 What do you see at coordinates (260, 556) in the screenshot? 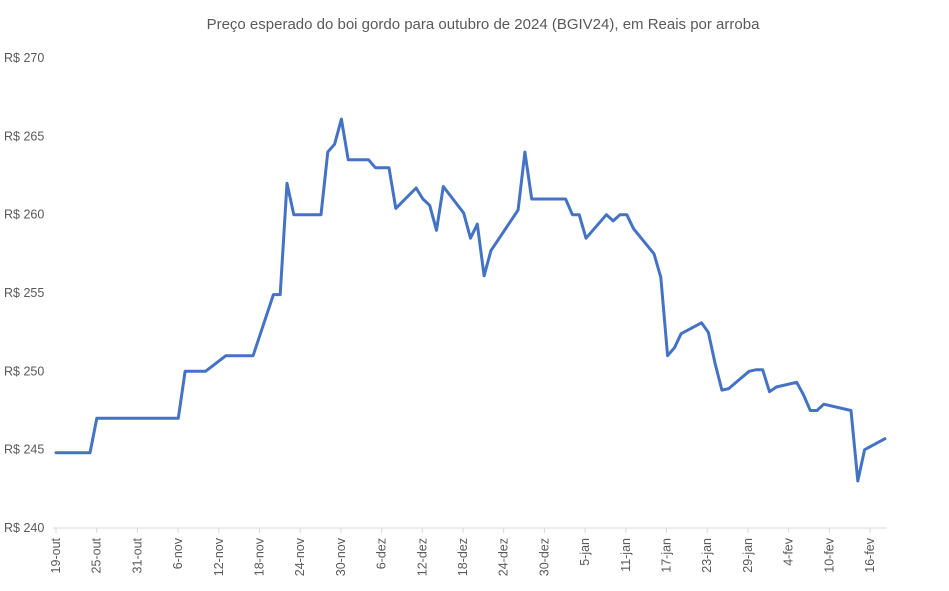
I see `x-tick-label: 18-nov` at bounding box center [260, 556].